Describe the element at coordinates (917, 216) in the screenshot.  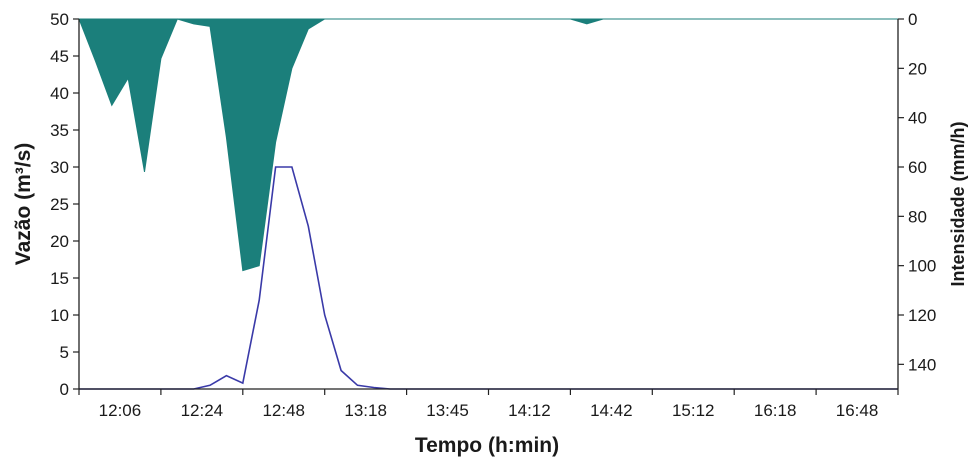
I see `y-tick-label-right: 80` at that location.